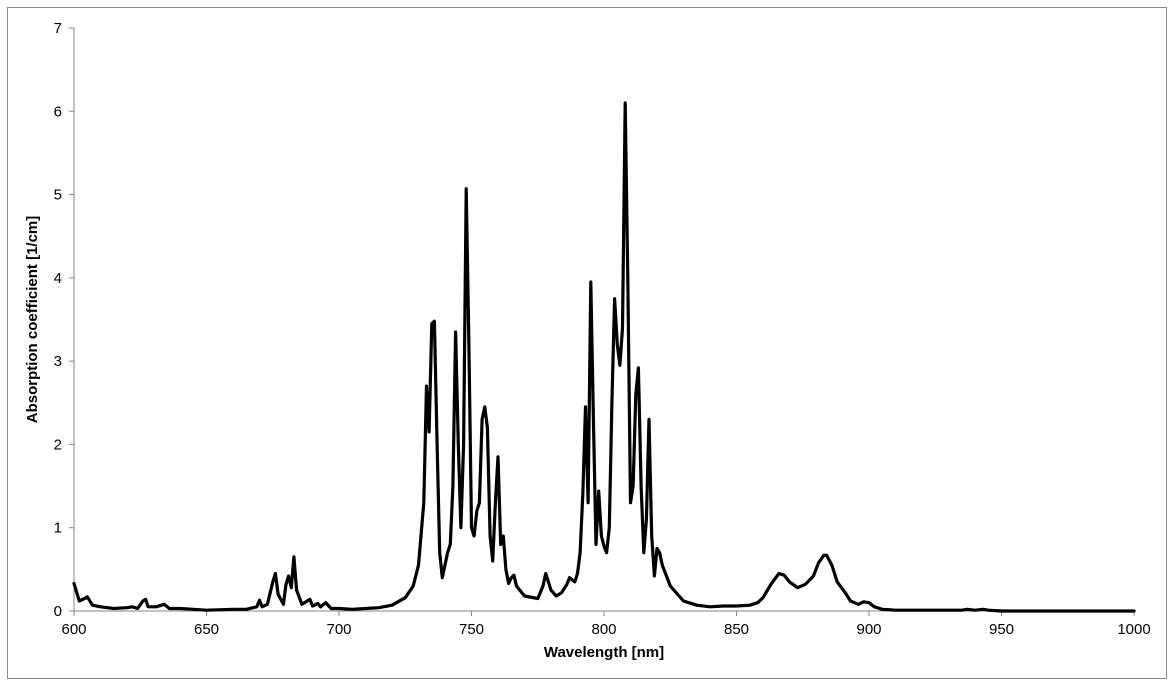 This screenshot has height=687, width=1176. What do you see at coordinates (73, 629) in the screenshot?
I see `x-tick-label: 600` at bounding box center [73, 629].